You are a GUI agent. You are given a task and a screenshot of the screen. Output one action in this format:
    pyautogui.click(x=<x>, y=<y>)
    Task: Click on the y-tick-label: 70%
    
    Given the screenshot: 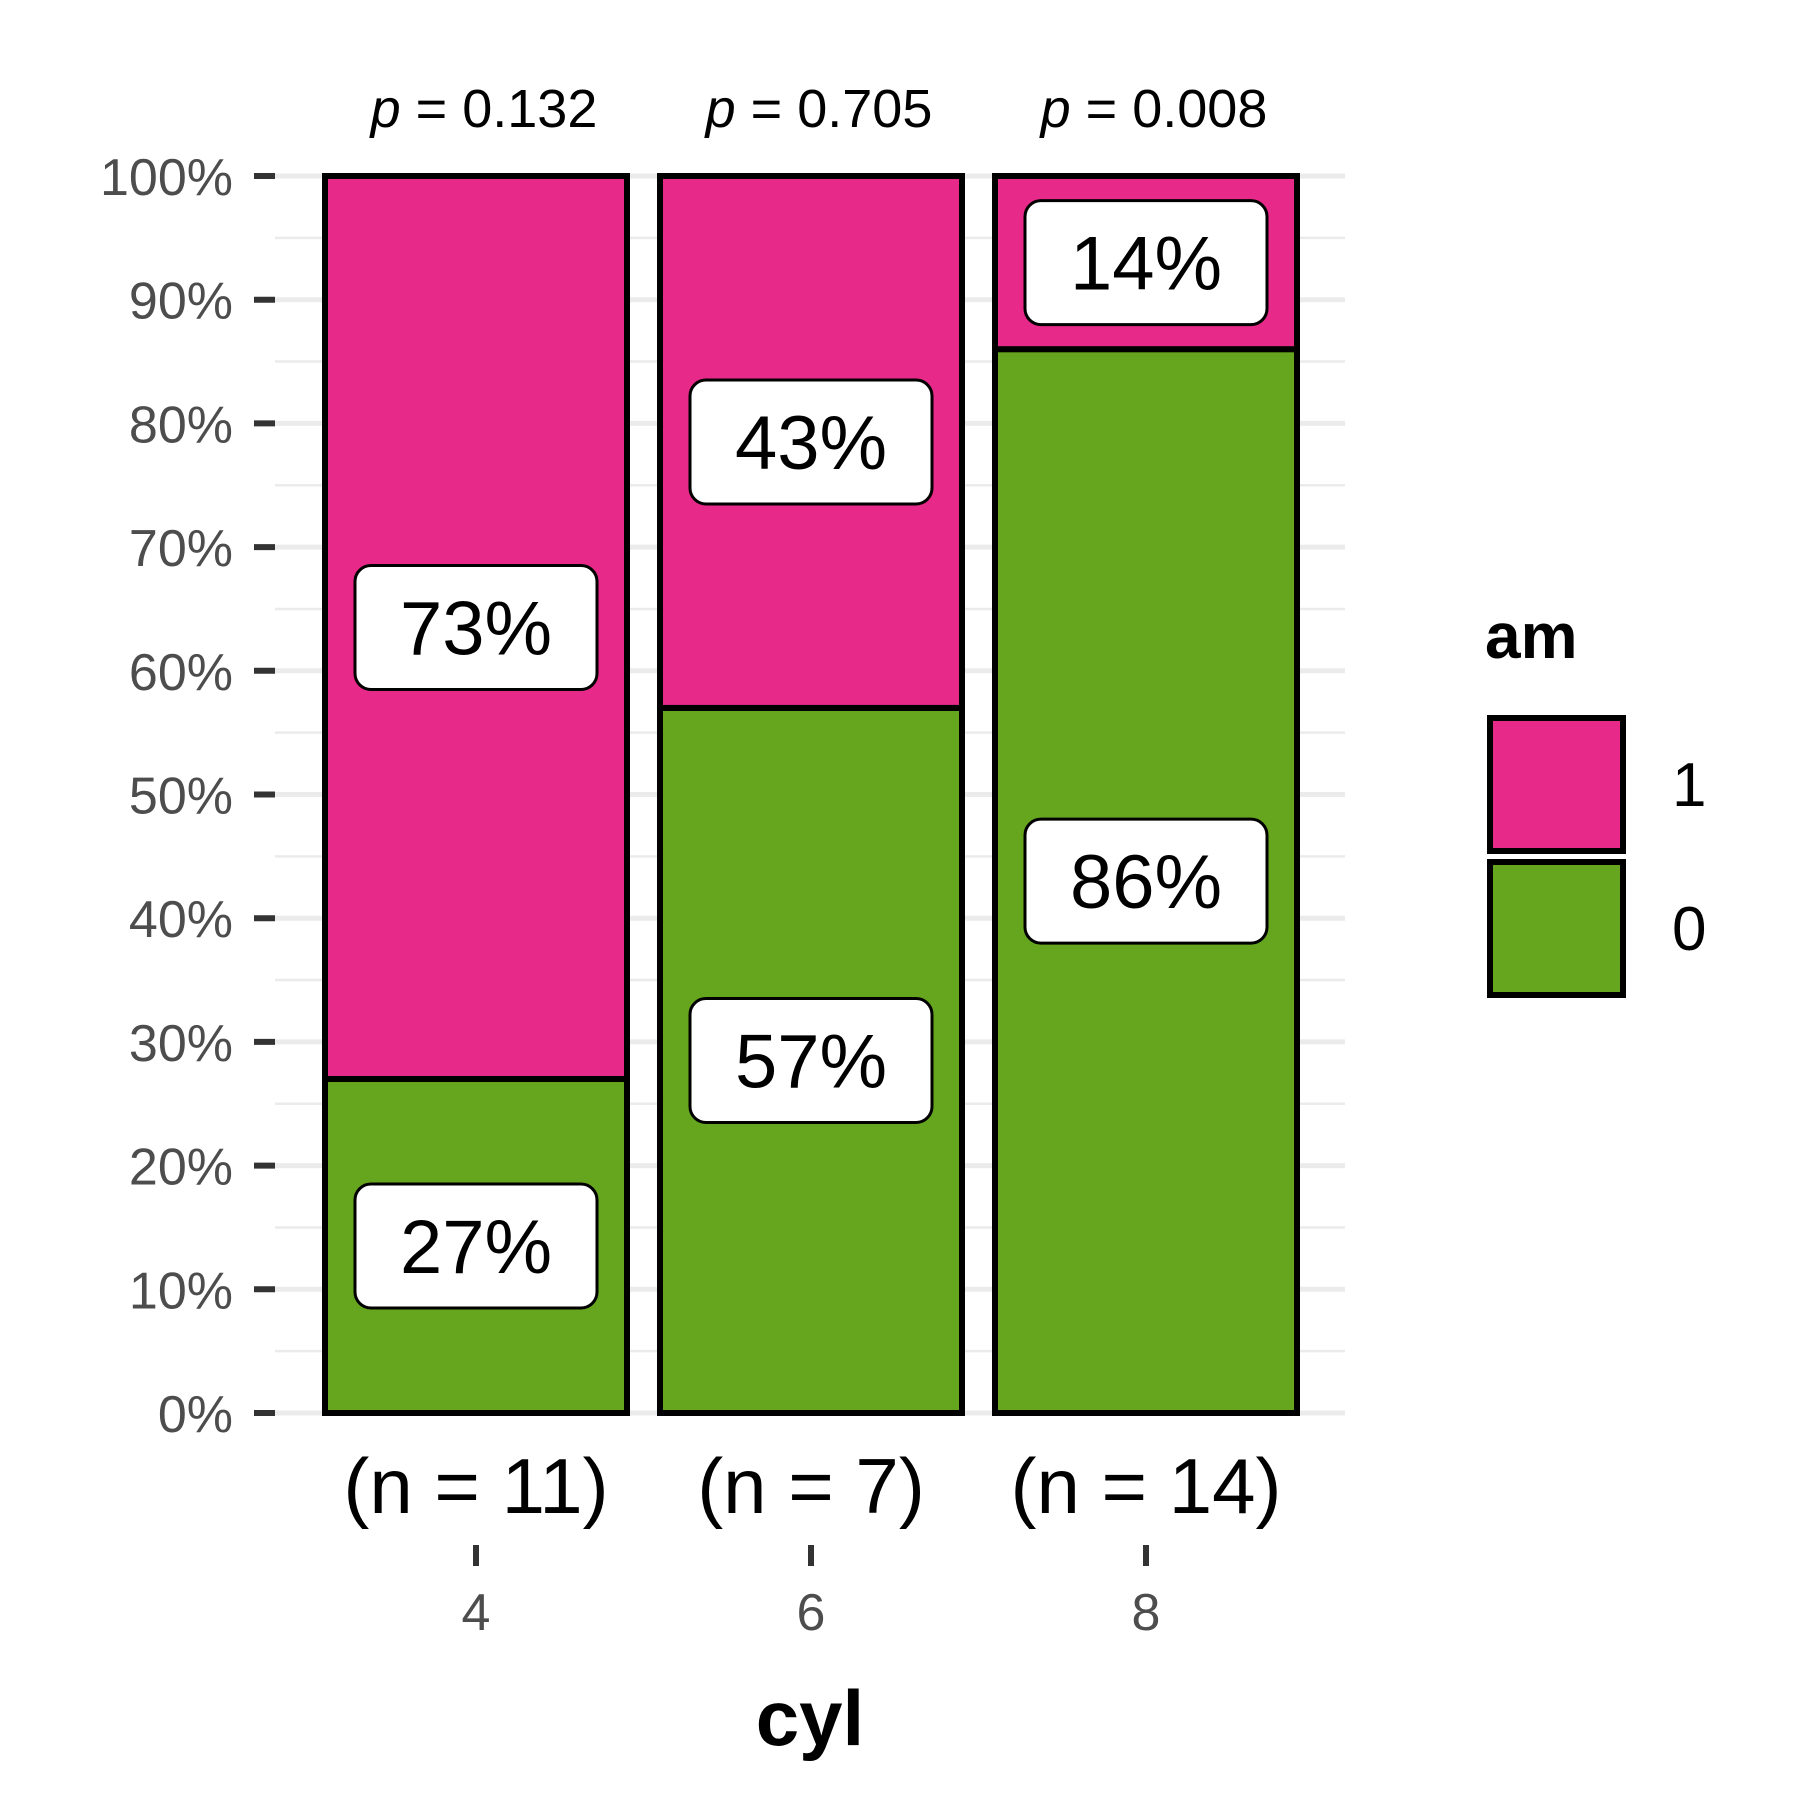 What is the action you would take?
    pyautogui.click(x=181, y=549)
    